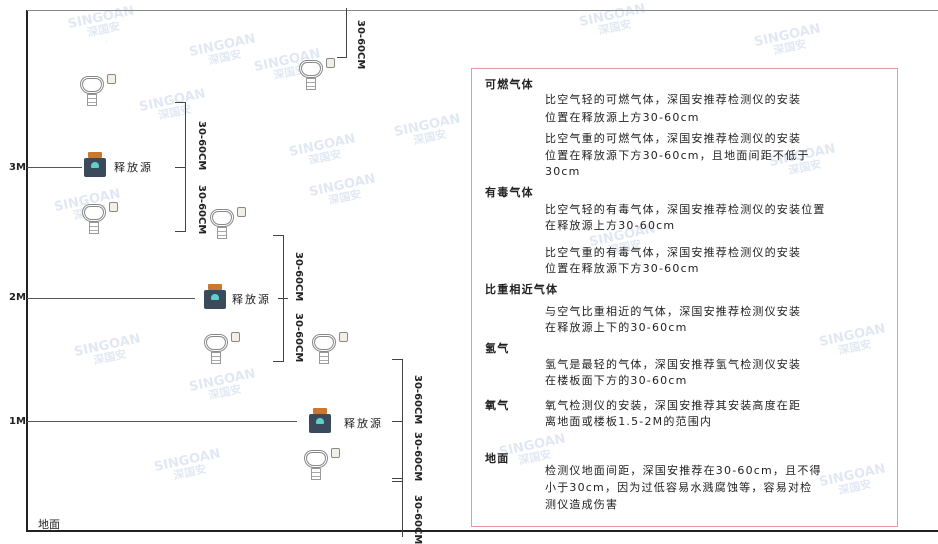  What do you see at coordinates (162, 421) in the screenshot?
I see `level-1m-line` at bounding box center [162, 421].